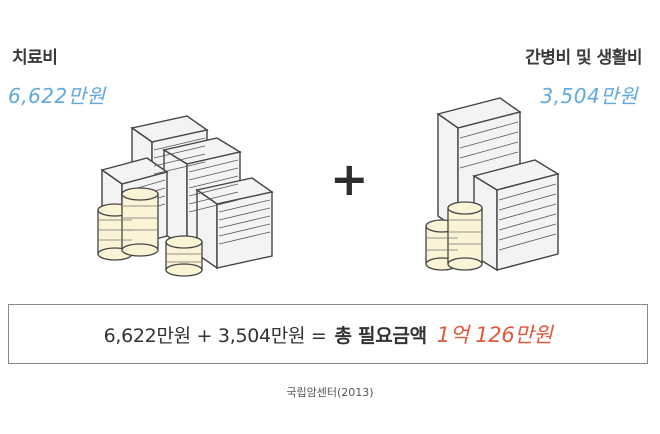 The image size is (660, 434). What do you see at coordinates (328, 334) in the screenshot?
I see `total-equation-box: 6,622만원 + 3,504만원 = 총 필요금액 1억 126만원` at bounding box center [328, 334].